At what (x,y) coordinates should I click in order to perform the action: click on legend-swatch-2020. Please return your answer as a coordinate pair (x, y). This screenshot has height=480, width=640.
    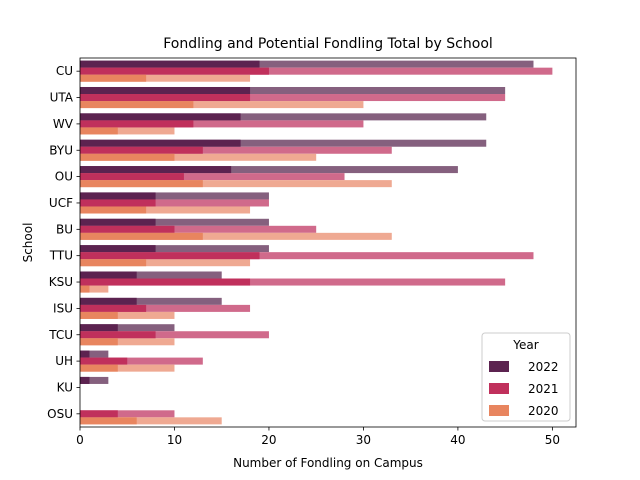
    Looking at the image, I should click on (499, 410).